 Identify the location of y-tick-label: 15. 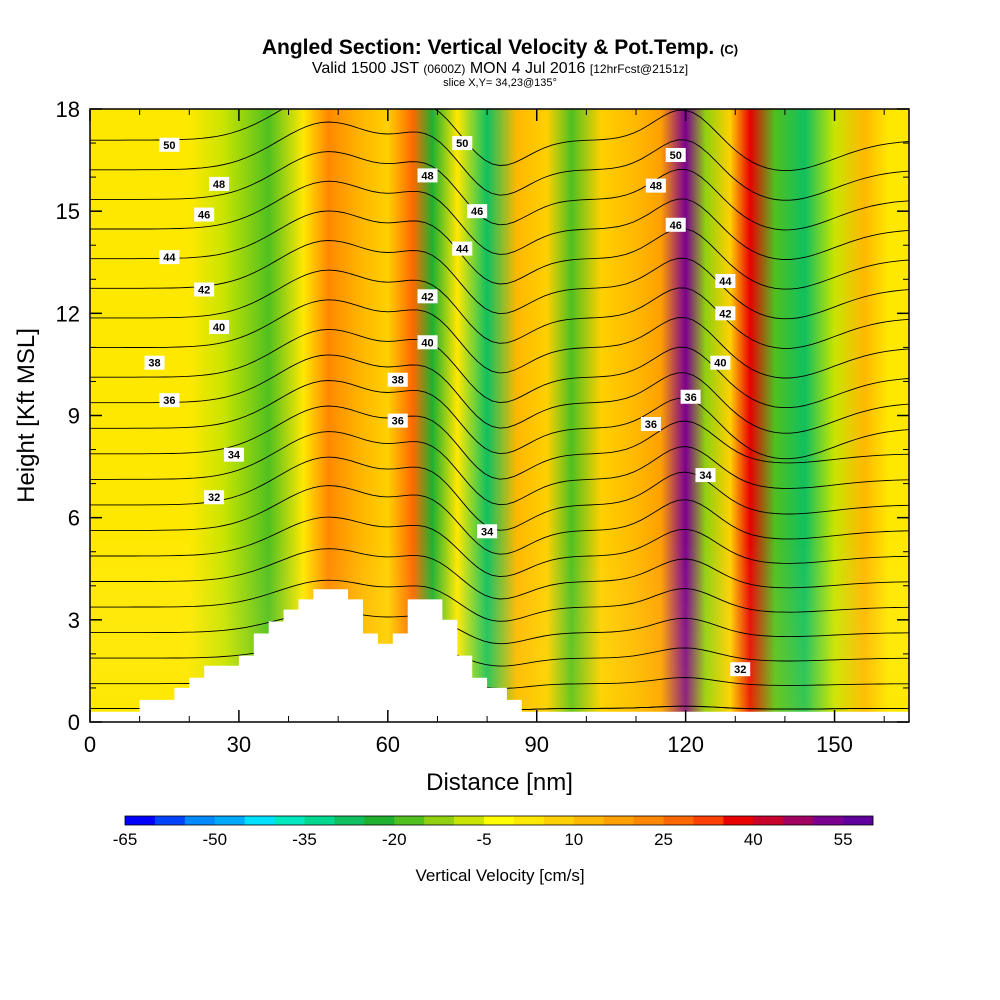
(68, 211).